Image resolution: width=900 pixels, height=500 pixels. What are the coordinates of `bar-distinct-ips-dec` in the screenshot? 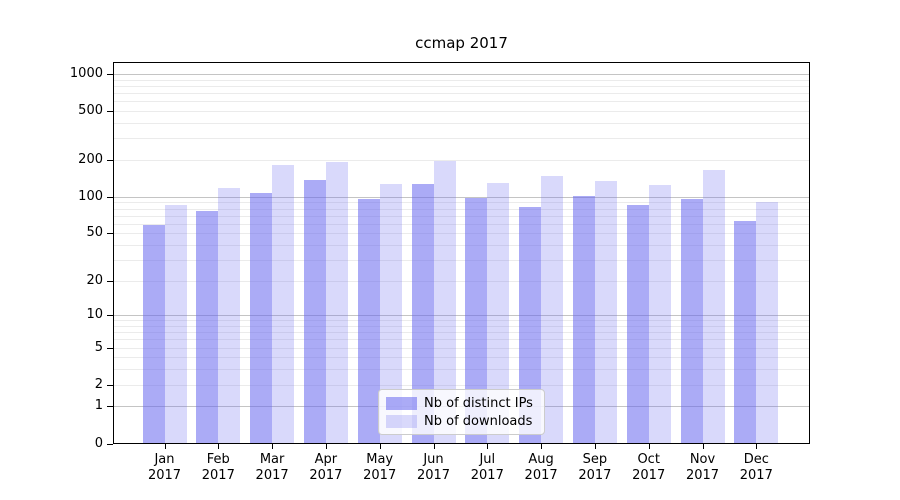 It's located at (745, 332).